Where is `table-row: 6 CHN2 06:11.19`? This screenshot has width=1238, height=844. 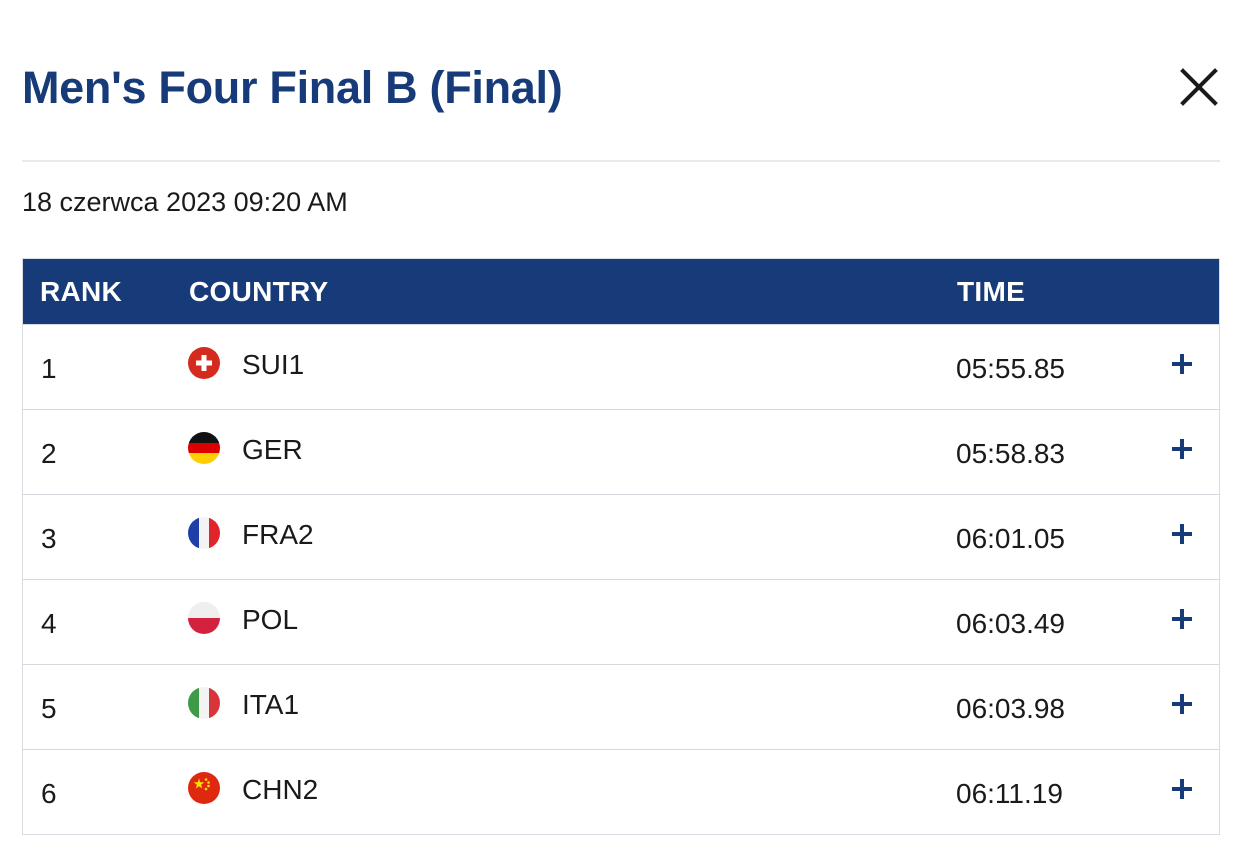
table-row: 6 CHN2 06:11.19 is located at coordinates (621, 791).